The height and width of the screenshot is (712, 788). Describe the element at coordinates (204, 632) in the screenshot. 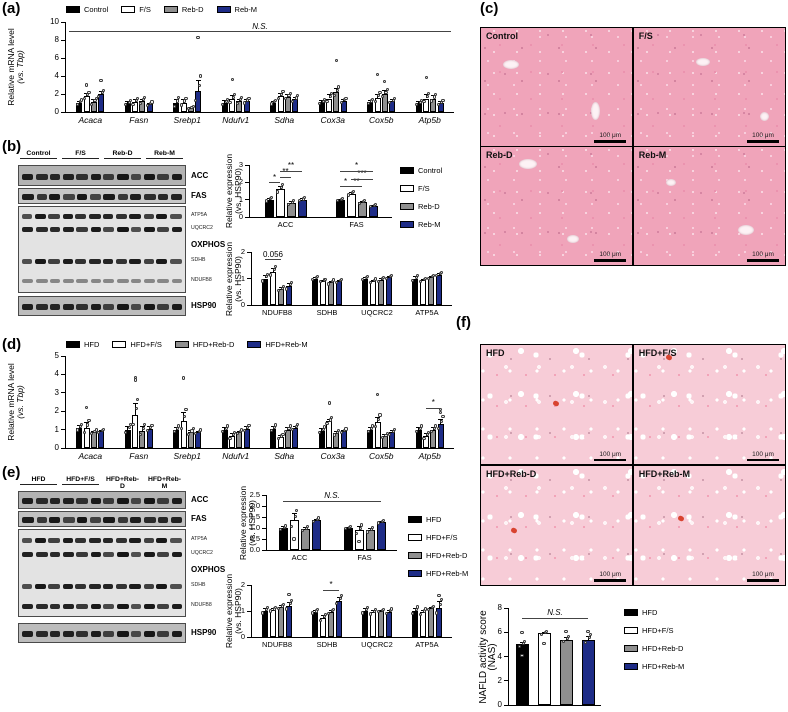

I see `blot-strip-label: HSP90` at that location.